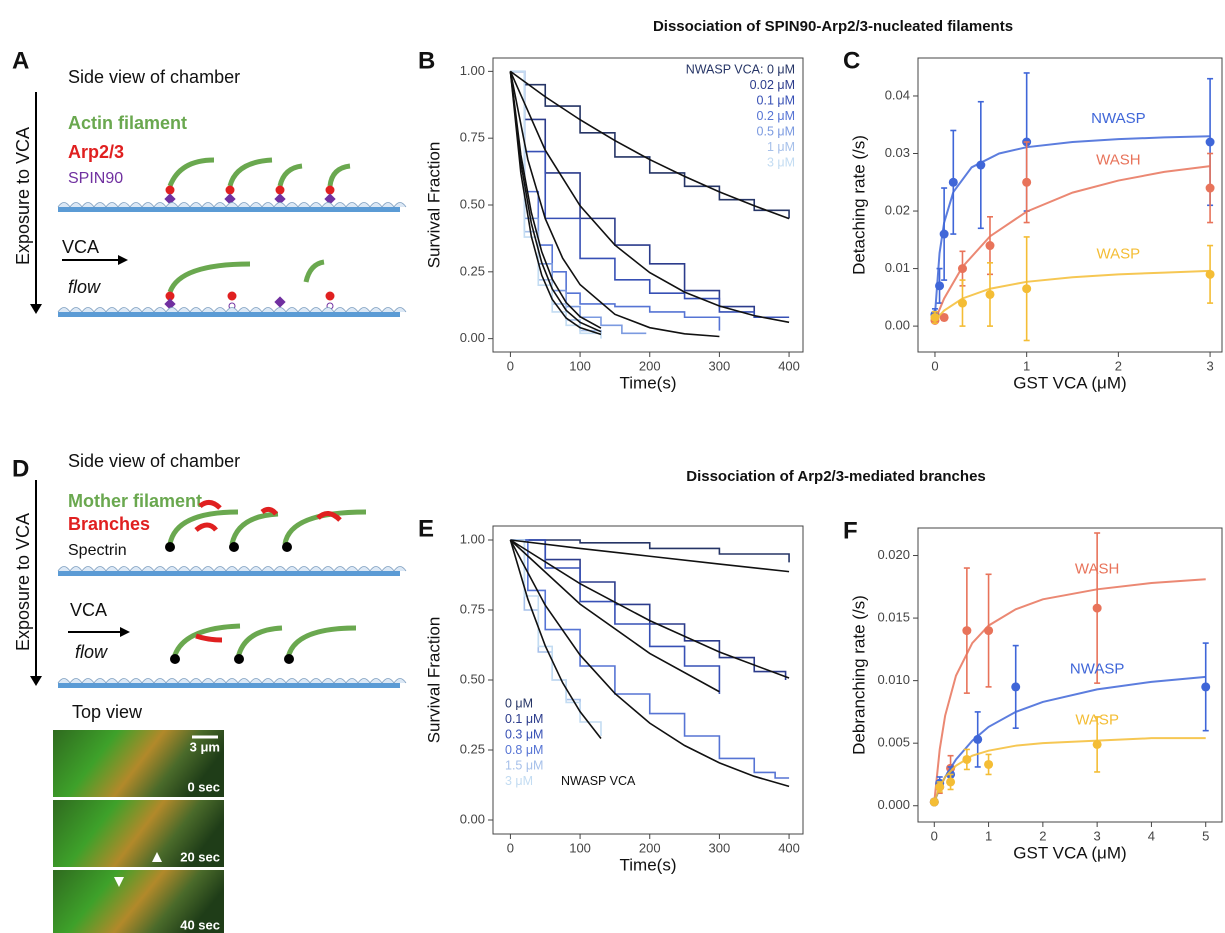  I want to click on x-axis-label: Time(s), so click(648, 382).